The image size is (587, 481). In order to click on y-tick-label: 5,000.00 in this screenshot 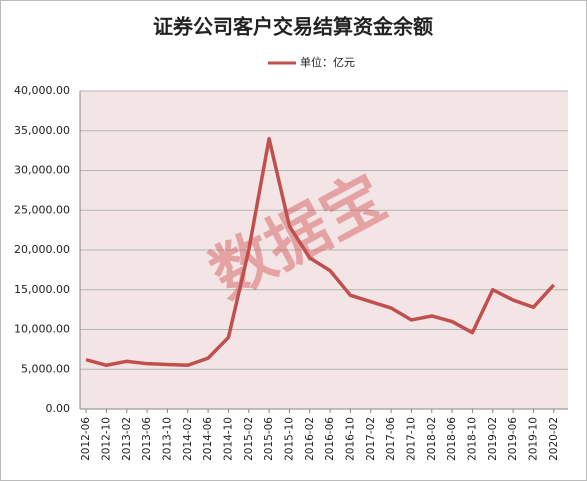, I will do `click(45, 368)`.